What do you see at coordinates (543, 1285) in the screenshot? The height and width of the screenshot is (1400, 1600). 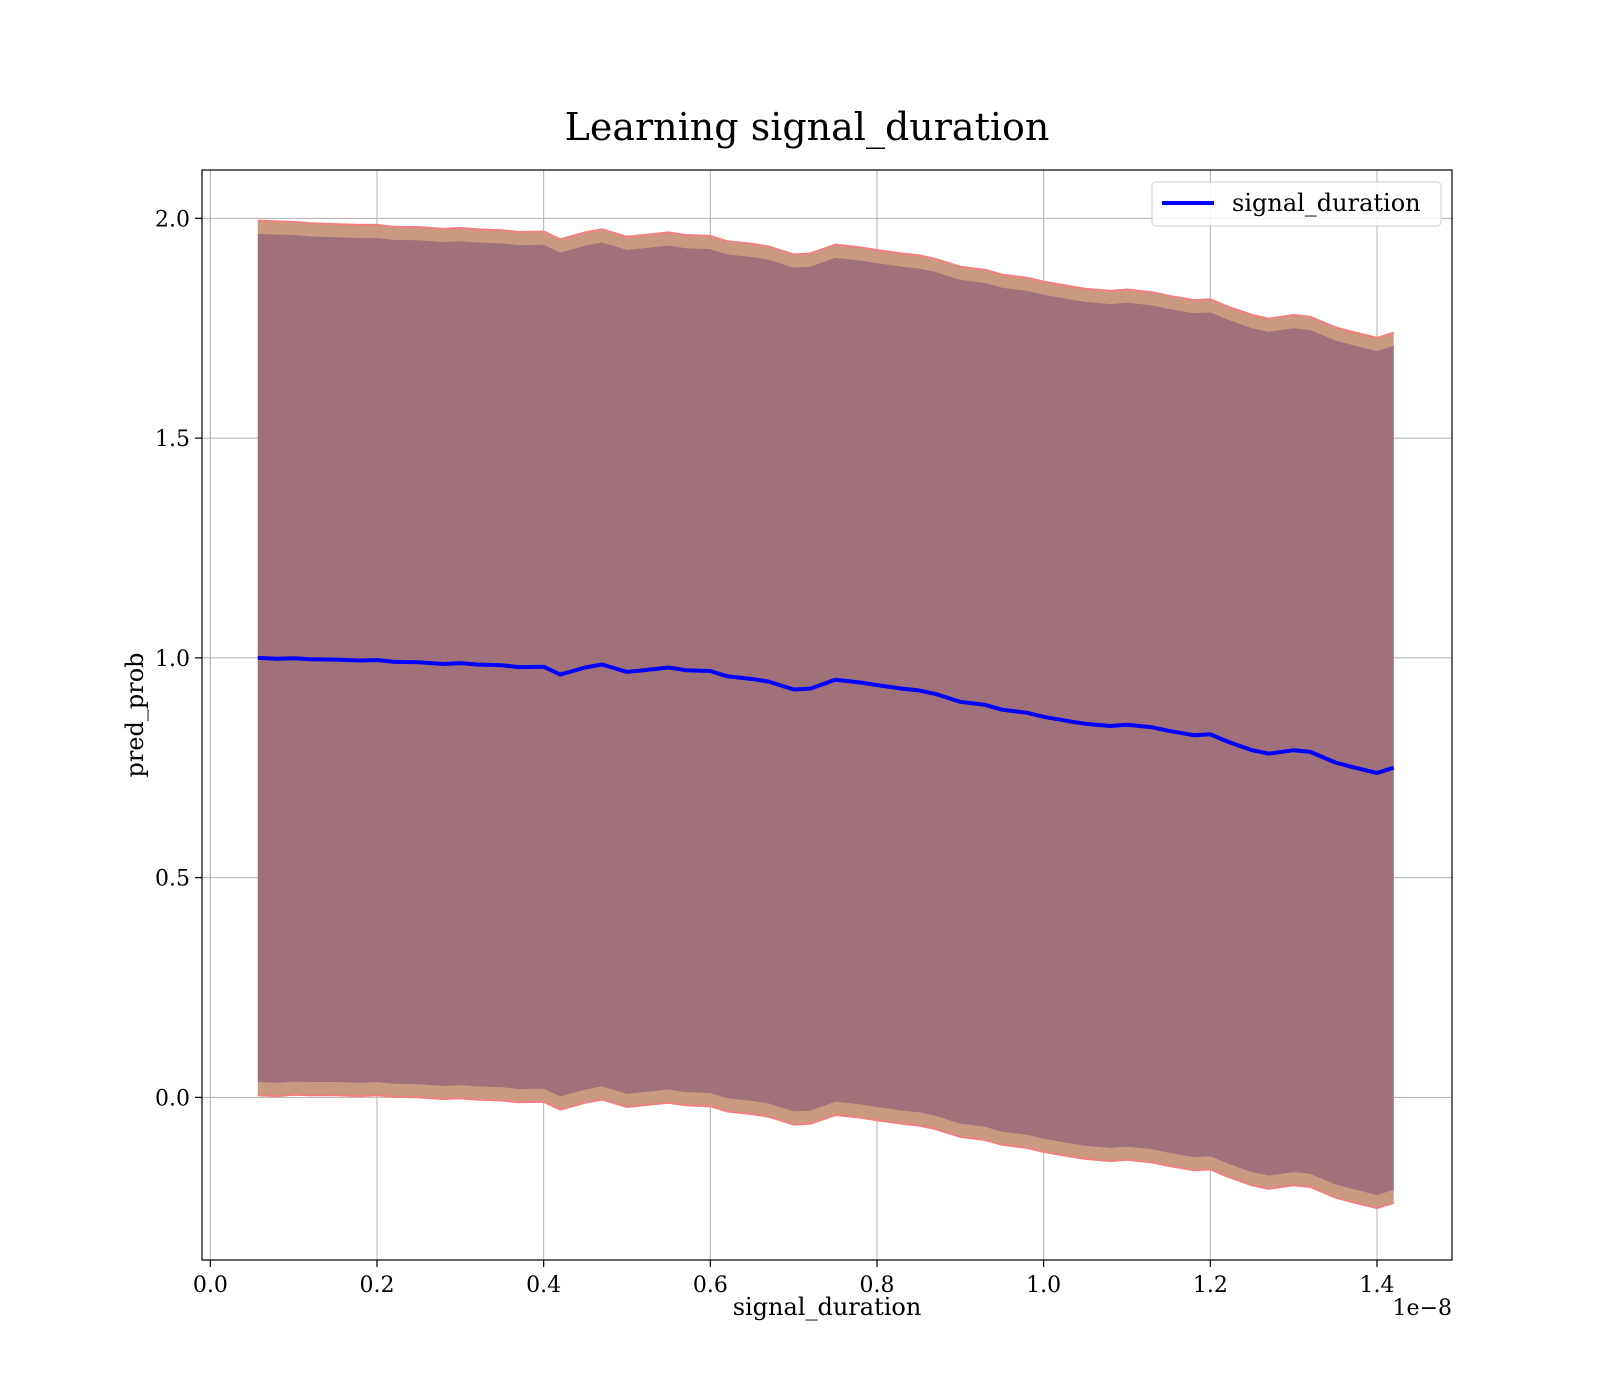 I see `x-tick-label: 0.4` at bounding box center [543, 1285].